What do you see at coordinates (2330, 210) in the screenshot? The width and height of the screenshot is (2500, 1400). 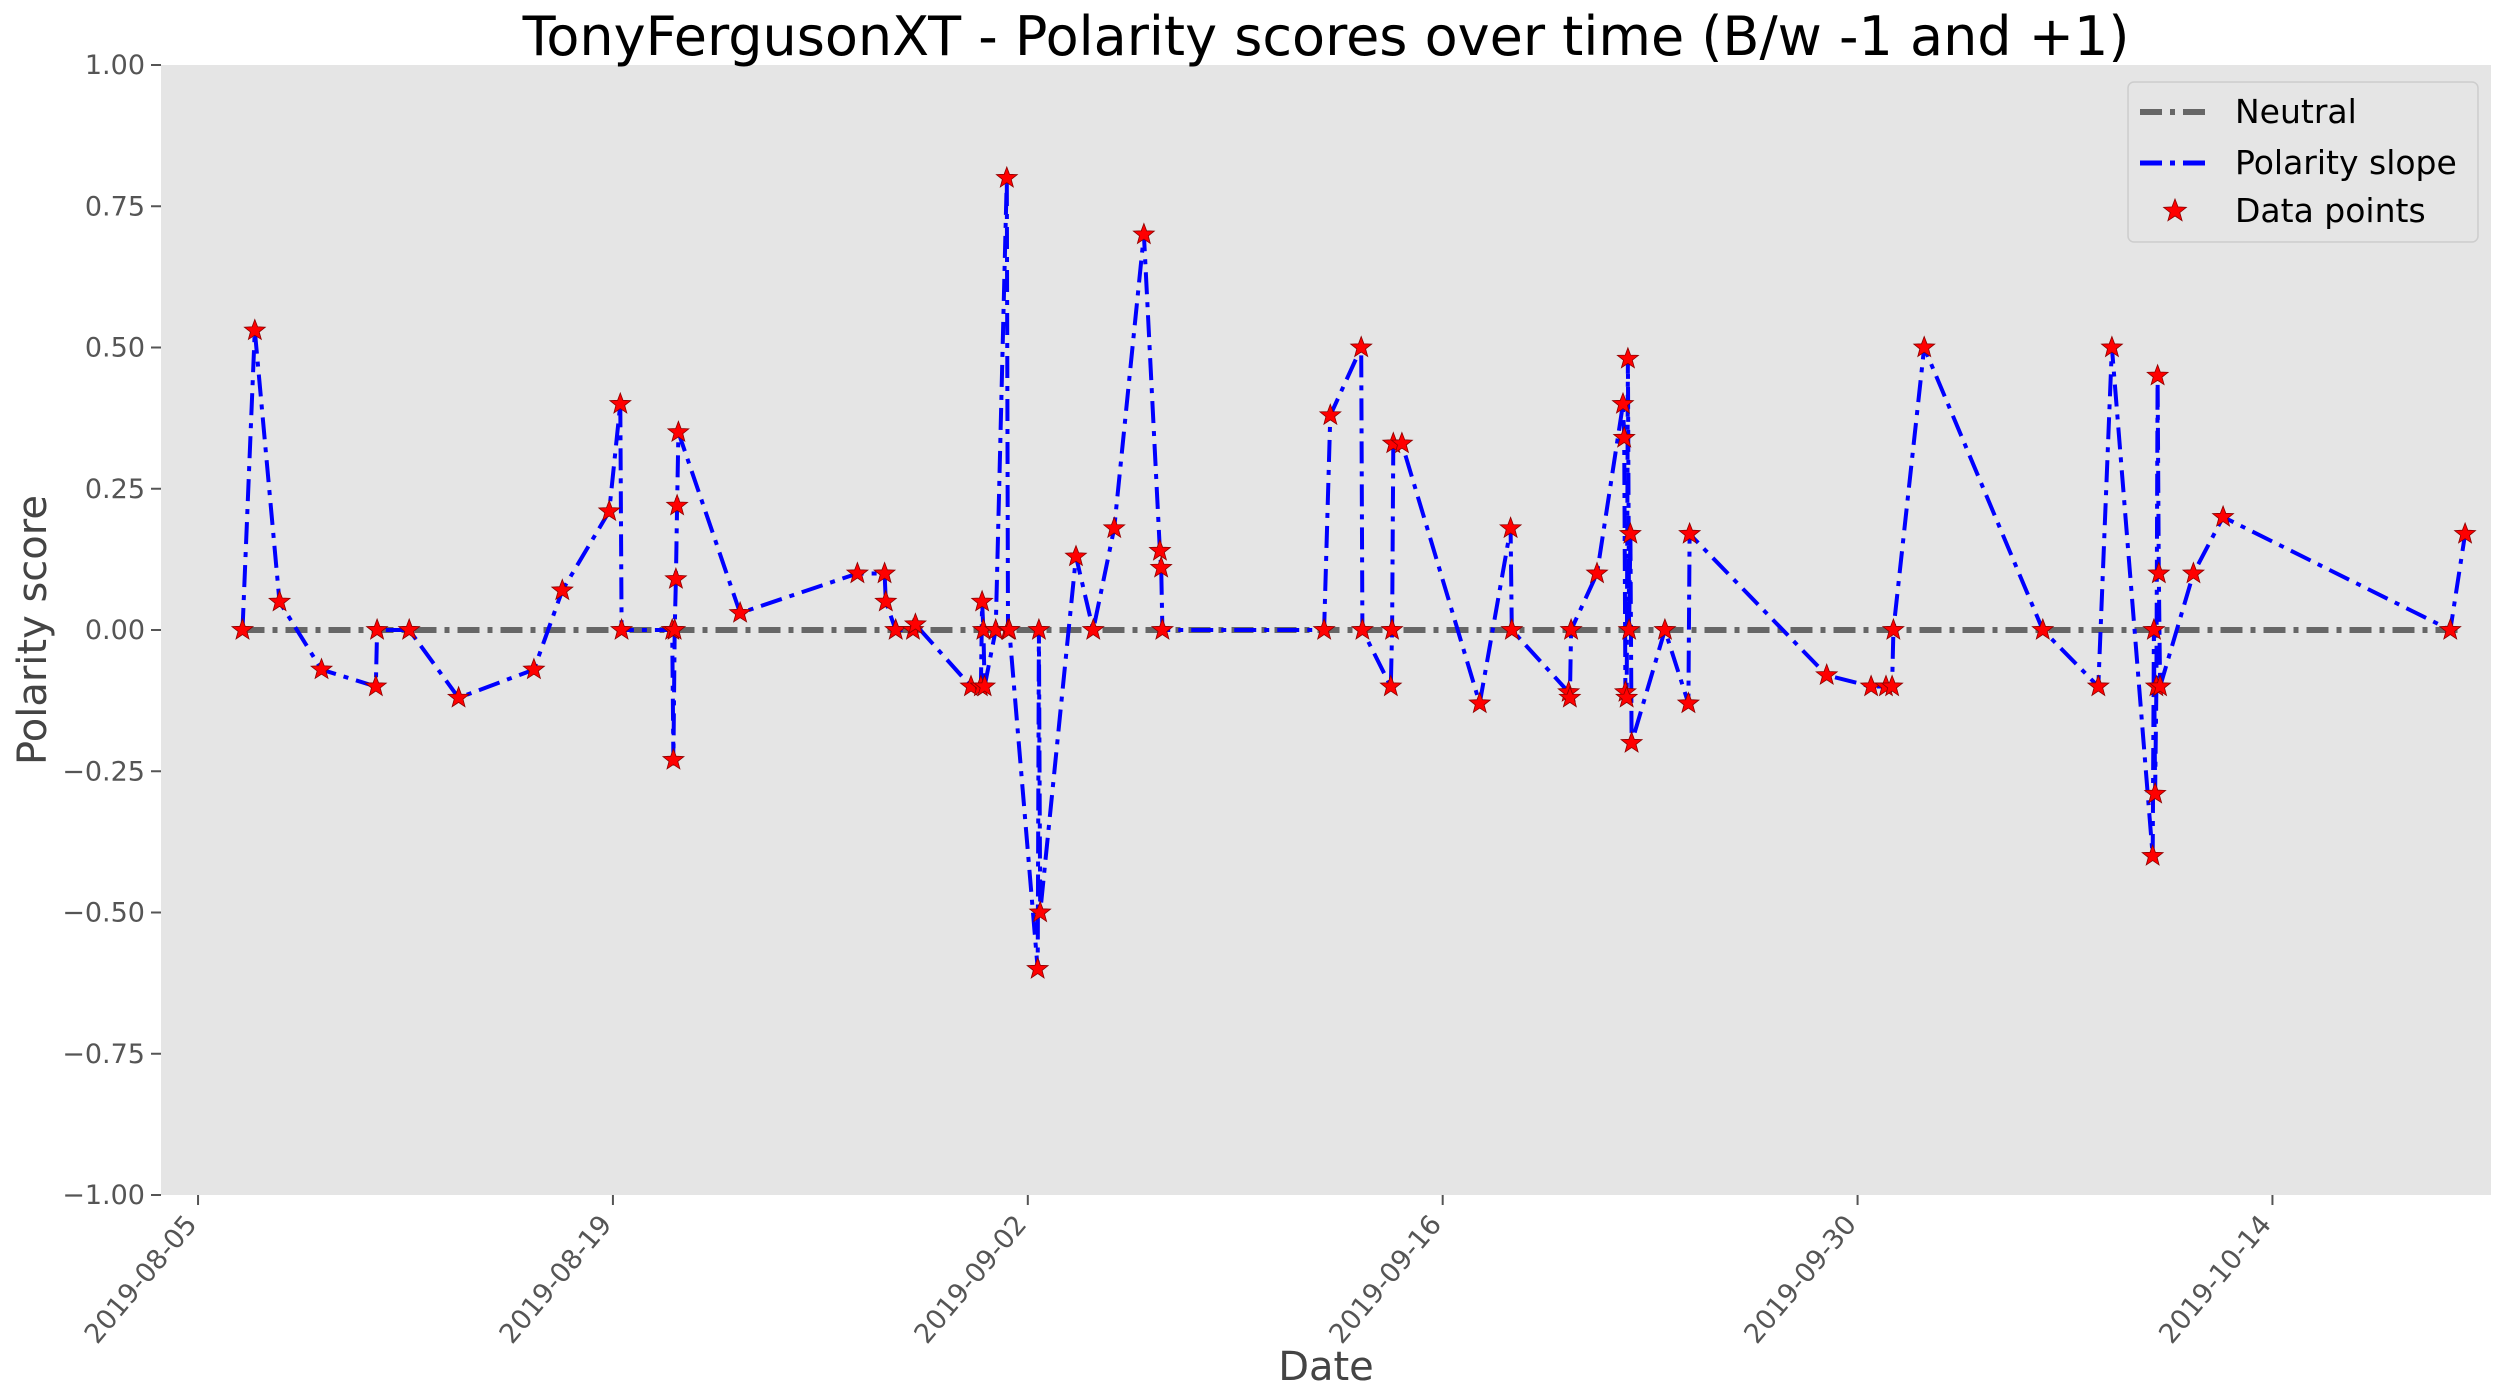 I see `legend-label-data-points: Data points` at bounding box center [2330, 210].